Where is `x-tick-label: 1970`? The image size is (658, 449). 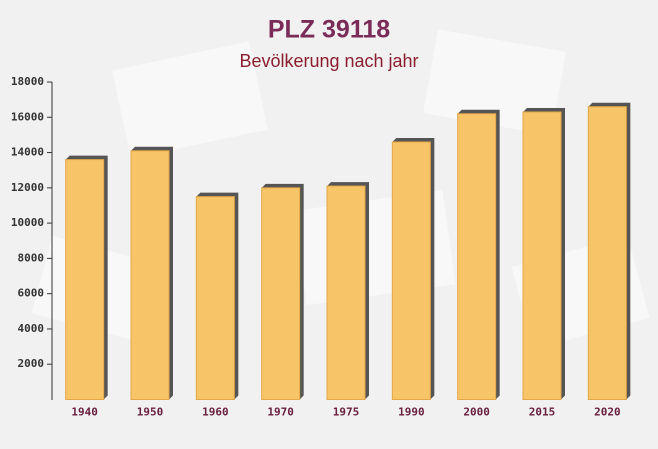
x-tick-label: 1970 is located at coordinates (280, 412).